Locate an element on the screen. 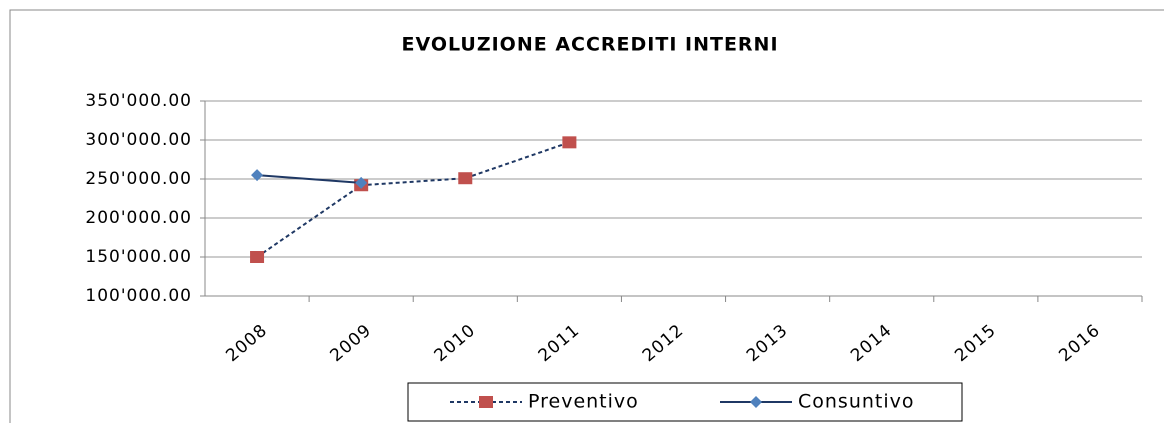 The image size is (1164, 423). y-tick-label: 250'000.00 is located at coordinates (138, 179).